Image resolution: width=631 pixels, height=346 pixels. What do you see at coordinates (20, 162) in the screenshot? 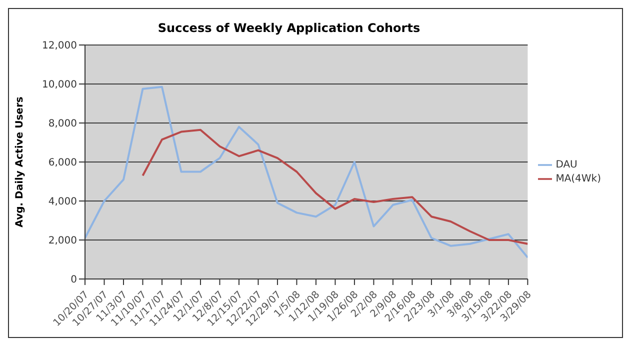
I see `y-axis-title: Avg. Daily Active Users` at bounding box center [20, 162].